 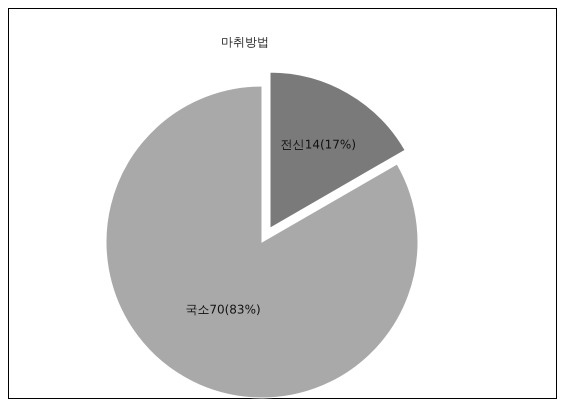 What do you see at coordinates (223, 309) in the screenshot?
I see `slice-label: 국소70(83%)` at bounding box center [223, 309].